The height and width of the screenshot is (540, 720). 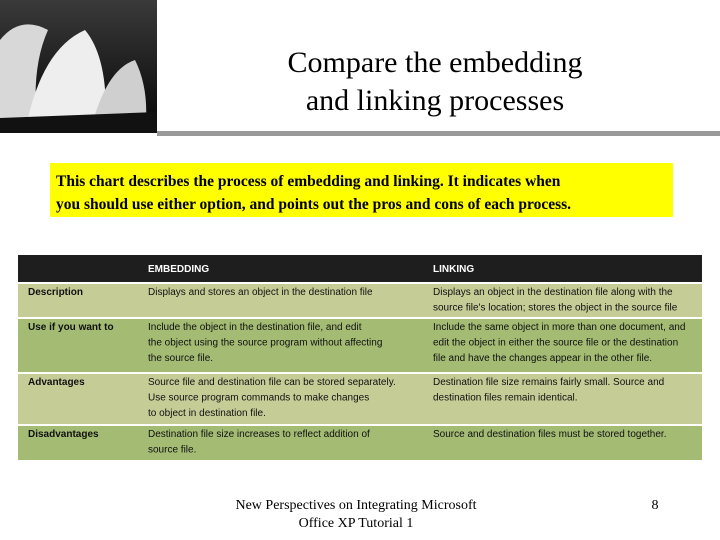 I want to click on row-label: Disadvantages, so click(x=63, y=434).